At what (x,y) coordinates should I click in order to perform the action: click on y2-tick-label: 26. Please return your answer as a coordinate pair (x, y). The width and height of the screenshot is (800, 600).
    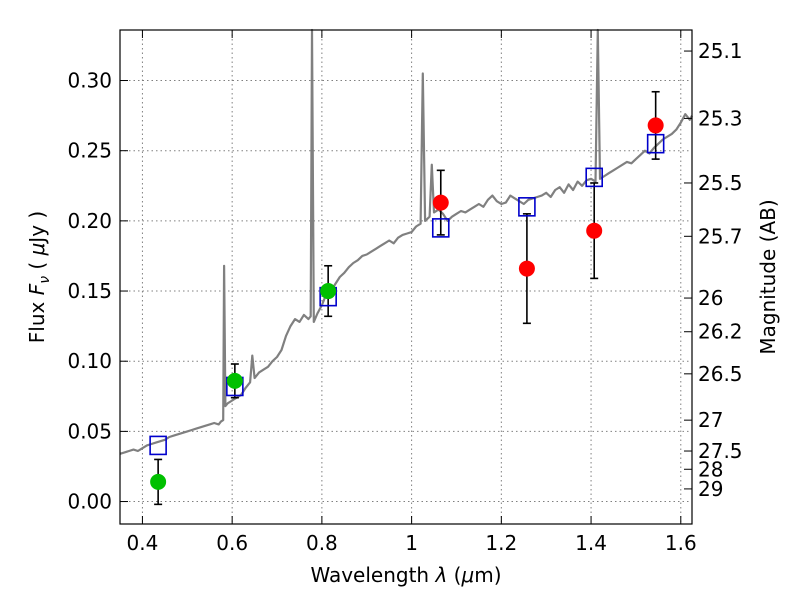
    Looking at the image, I should click on (710, 298).